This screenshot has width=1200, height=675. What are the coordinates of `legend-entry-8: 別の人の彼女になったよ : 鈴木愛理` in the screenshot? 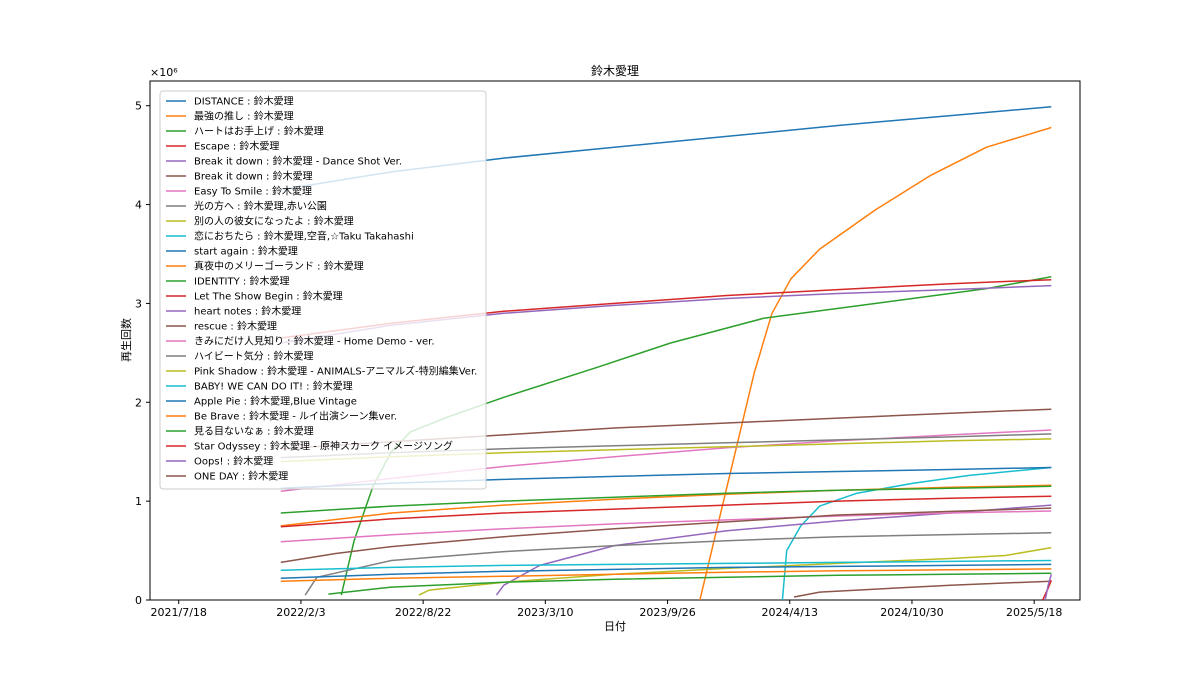 It's located at (274, 221).